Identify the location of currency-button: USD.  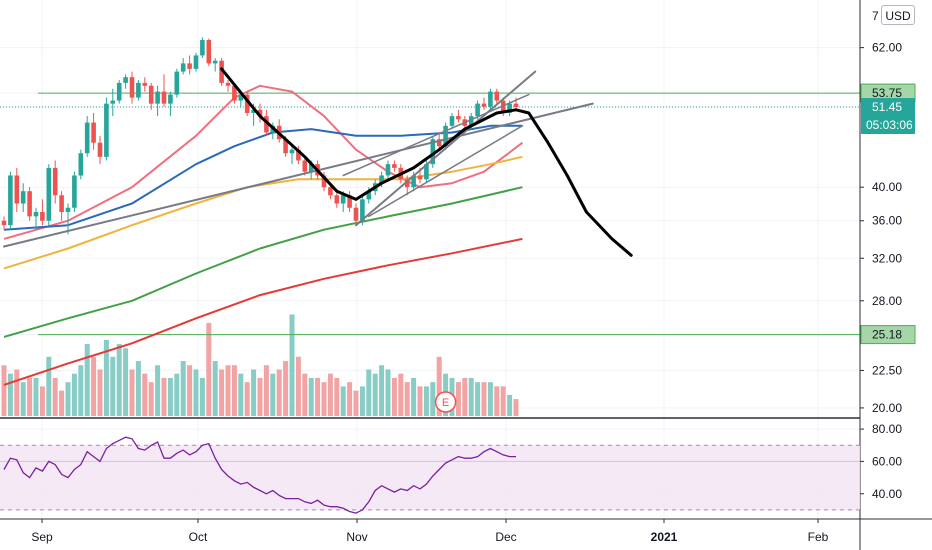
(898, 15).